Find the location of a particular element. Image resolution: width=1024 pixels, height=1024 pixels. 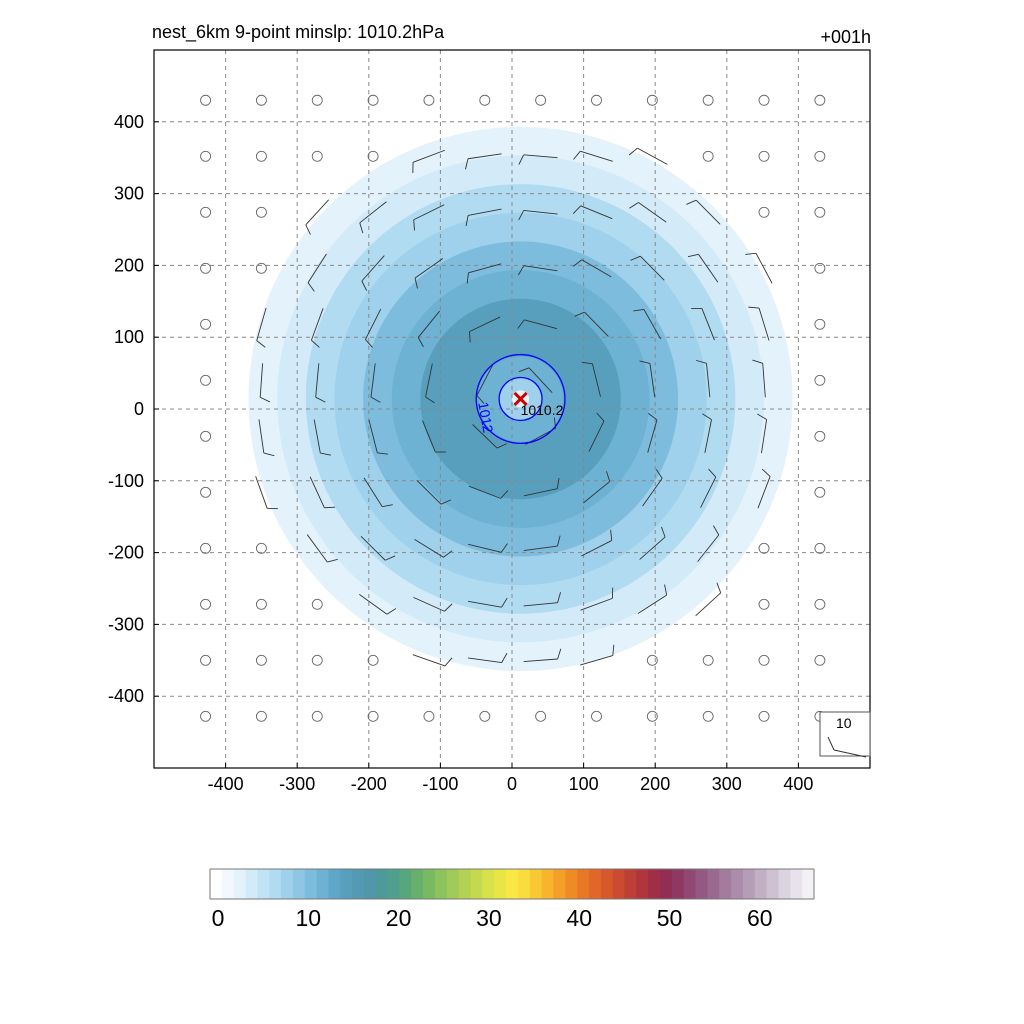

colorbar-cells is located at coordinates (512, 884).